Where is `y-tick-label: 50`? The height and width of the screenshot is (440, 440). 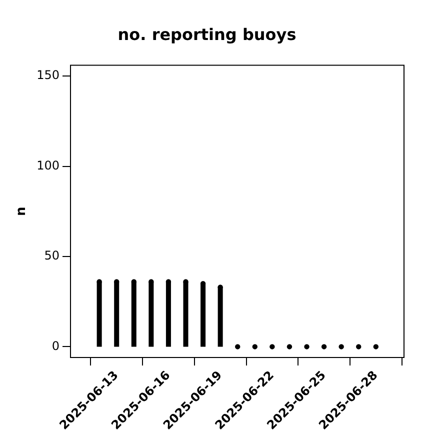 y-tick-label: 50 is located at coordinates (52, 255).